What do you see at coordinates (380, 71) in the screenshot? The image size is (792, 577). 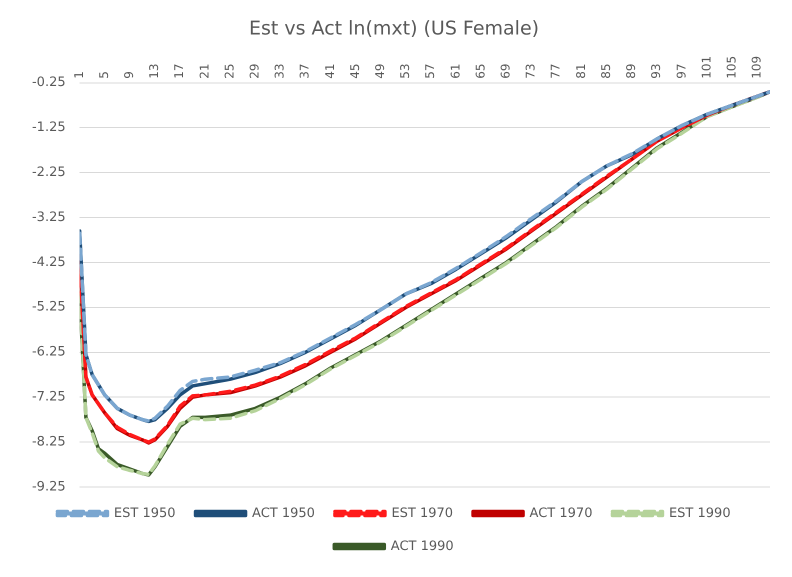 I see `x-tick-label: 49` at bounding box center [380, 71].